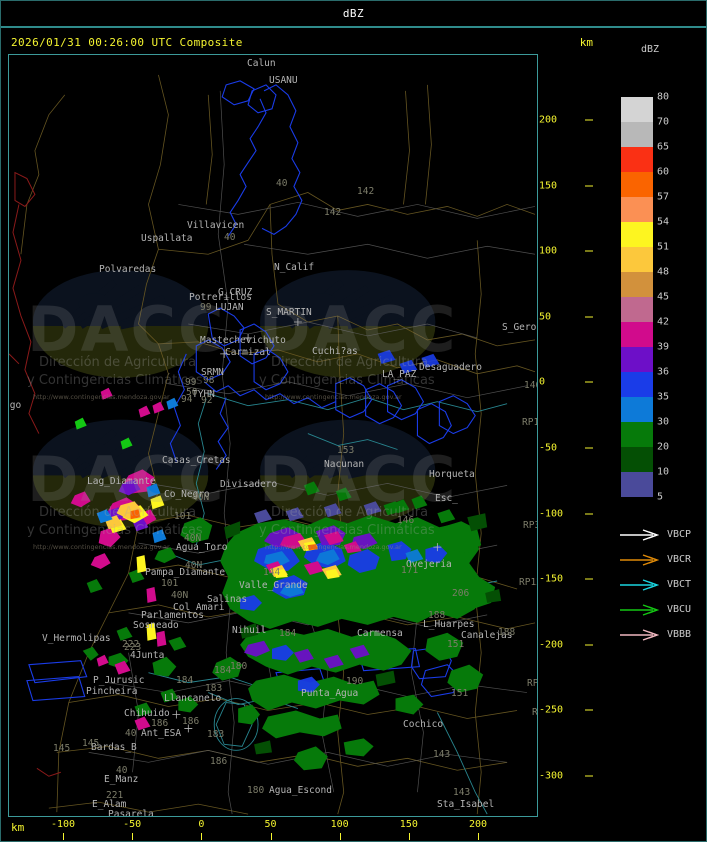 This screenshot has width=707, height=842. I want to click on colorbar-tick-label: 45, so click(663, 297).